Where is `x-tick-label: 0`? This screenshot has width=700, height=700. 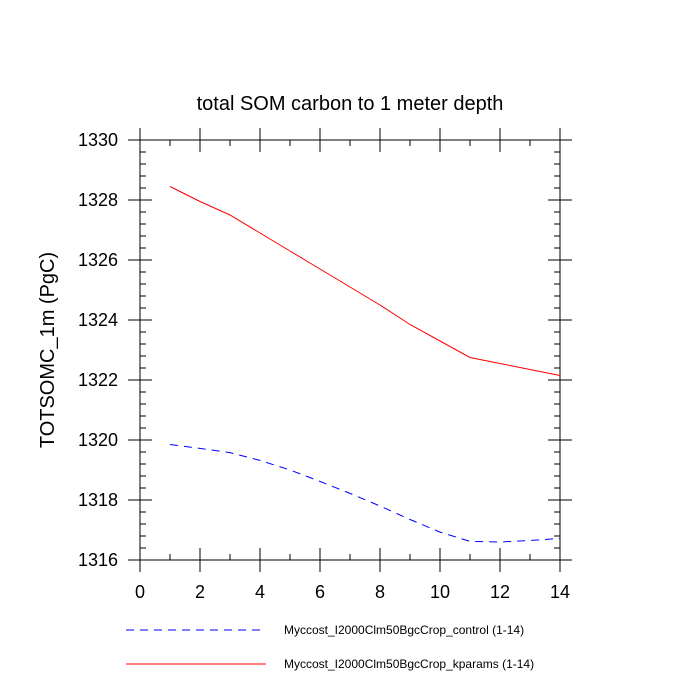 x-tick-label: 0 is located at coordinates (140, 592).